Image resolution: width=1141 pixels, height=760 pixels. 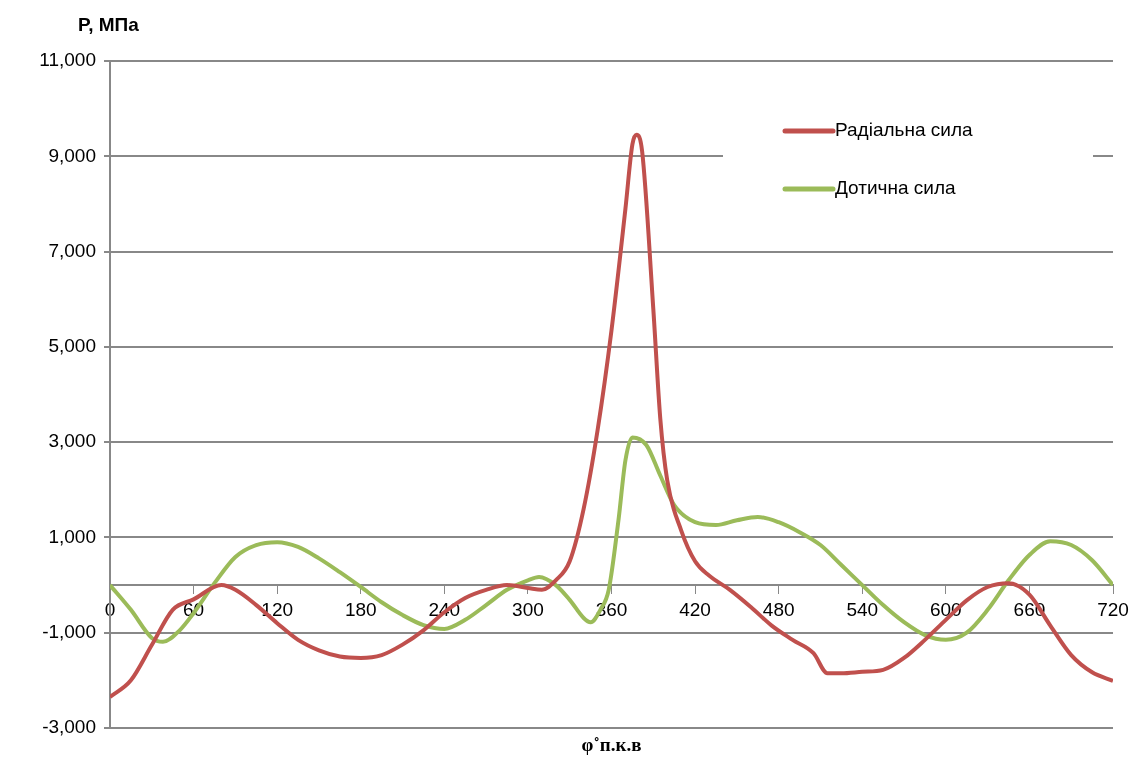 What do you see at coordinates (72, 250) in the screenshot?
I see `y-tick-label: 7,000` at bounding box center [72, 250].